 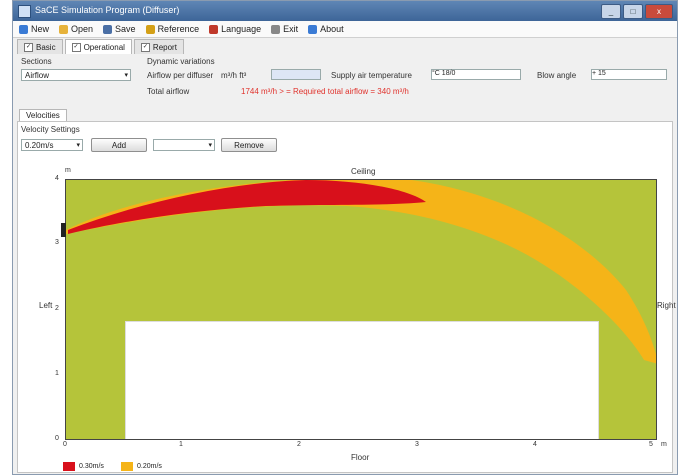 What do you see at coordinates (599, 73) in the screenshot?
I see `blow-angle-value: + 15` at bounding box center [599, 73].